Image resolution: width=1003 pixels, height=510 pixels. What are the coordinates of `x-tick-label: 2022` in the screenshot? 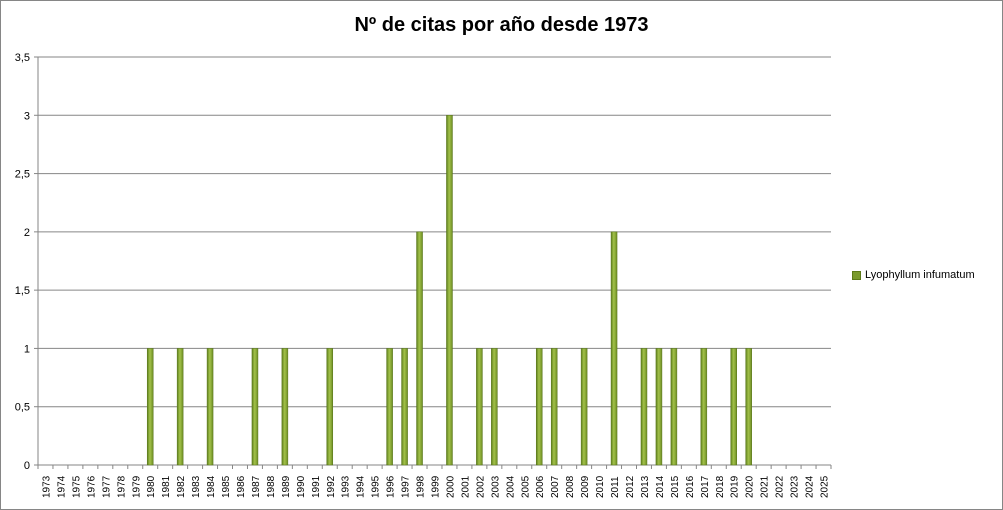 It's located at (780, 486).